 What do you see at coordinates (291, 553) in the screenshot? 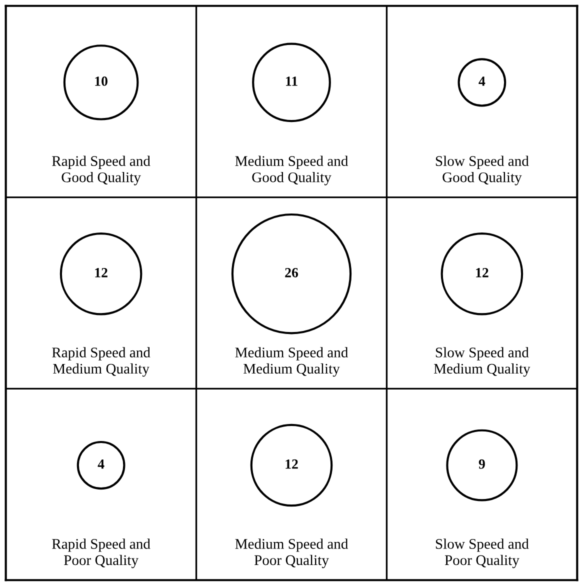
I see `category-label: Medium Speed and Poor Quality` at bounding box center [291, 553].